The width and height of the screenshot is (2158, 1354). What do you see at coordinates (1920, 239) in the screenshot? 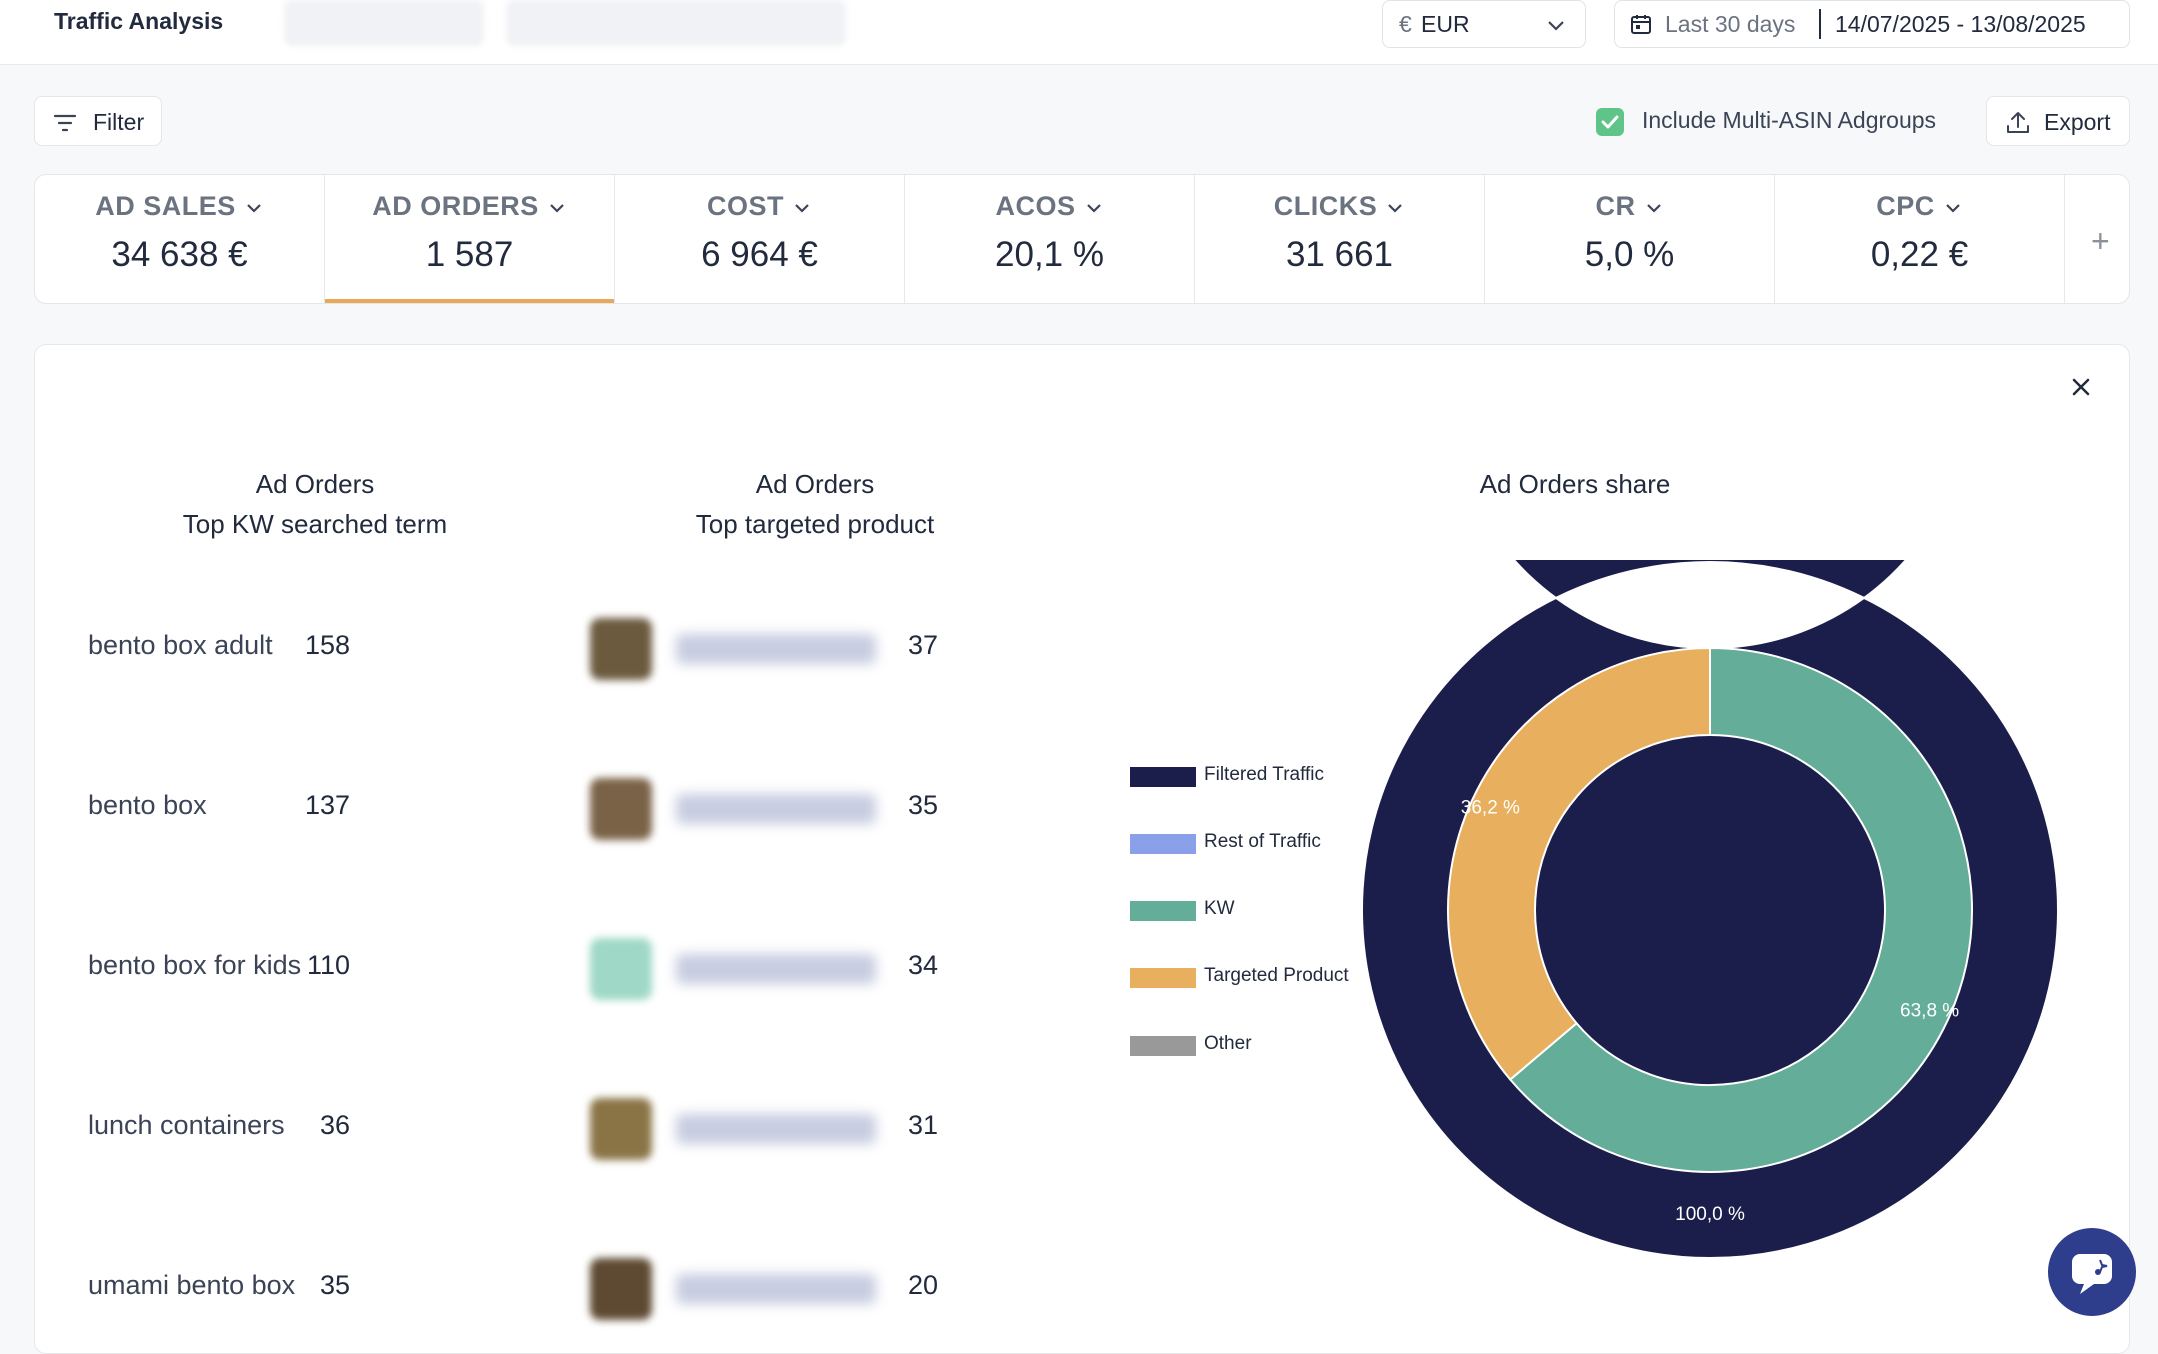
I see `kpi-cpc: CPC 0,22 €` at bounding box center [1920, 239].